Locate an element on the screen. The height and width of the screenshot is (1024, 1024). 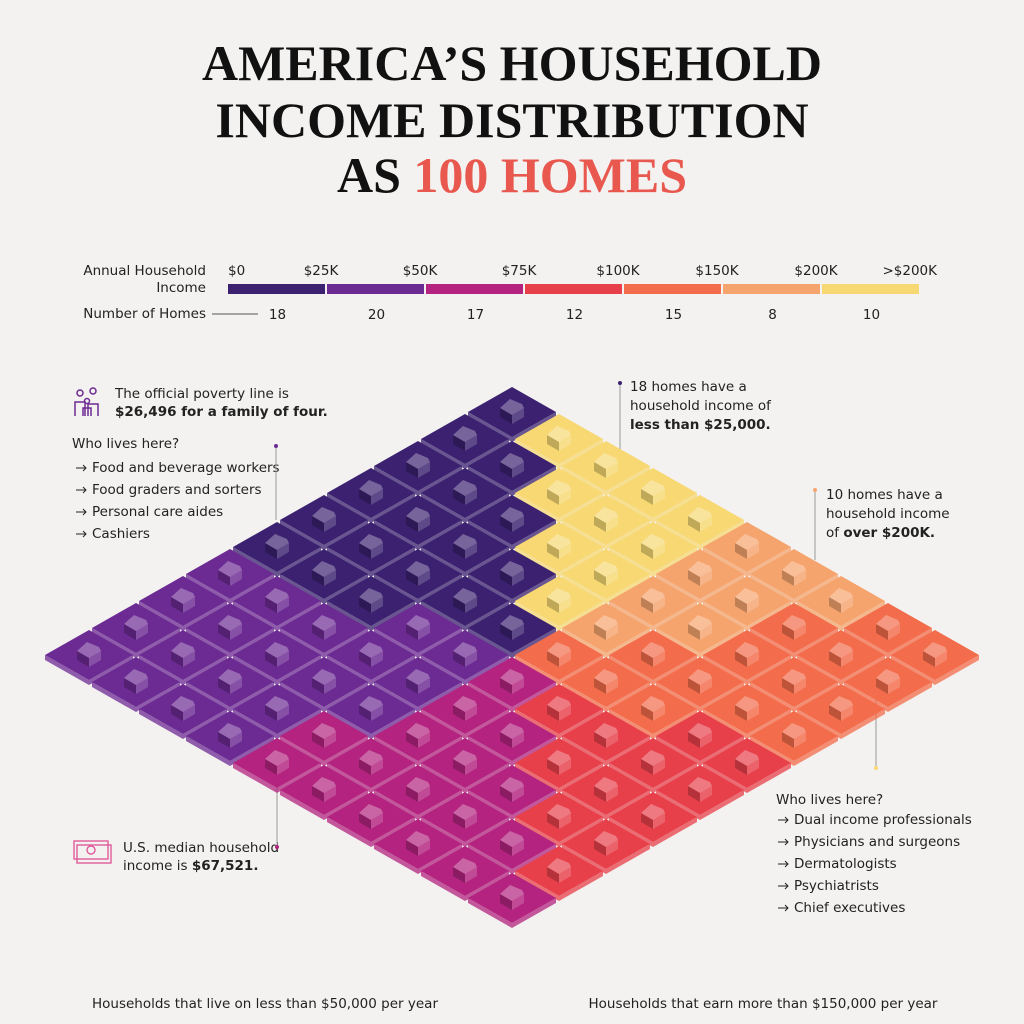
legend-bin-label: $100K is located at coordinates (618, 271).